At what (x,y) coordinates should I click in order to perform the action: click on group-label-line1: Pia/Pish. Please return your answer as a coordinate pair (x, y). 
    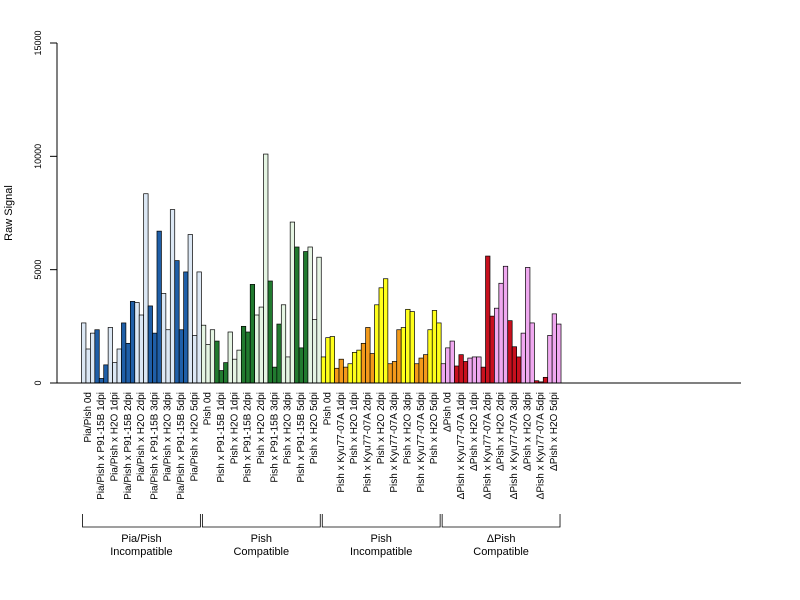
    Looking at the image, I should click on (141, 539).